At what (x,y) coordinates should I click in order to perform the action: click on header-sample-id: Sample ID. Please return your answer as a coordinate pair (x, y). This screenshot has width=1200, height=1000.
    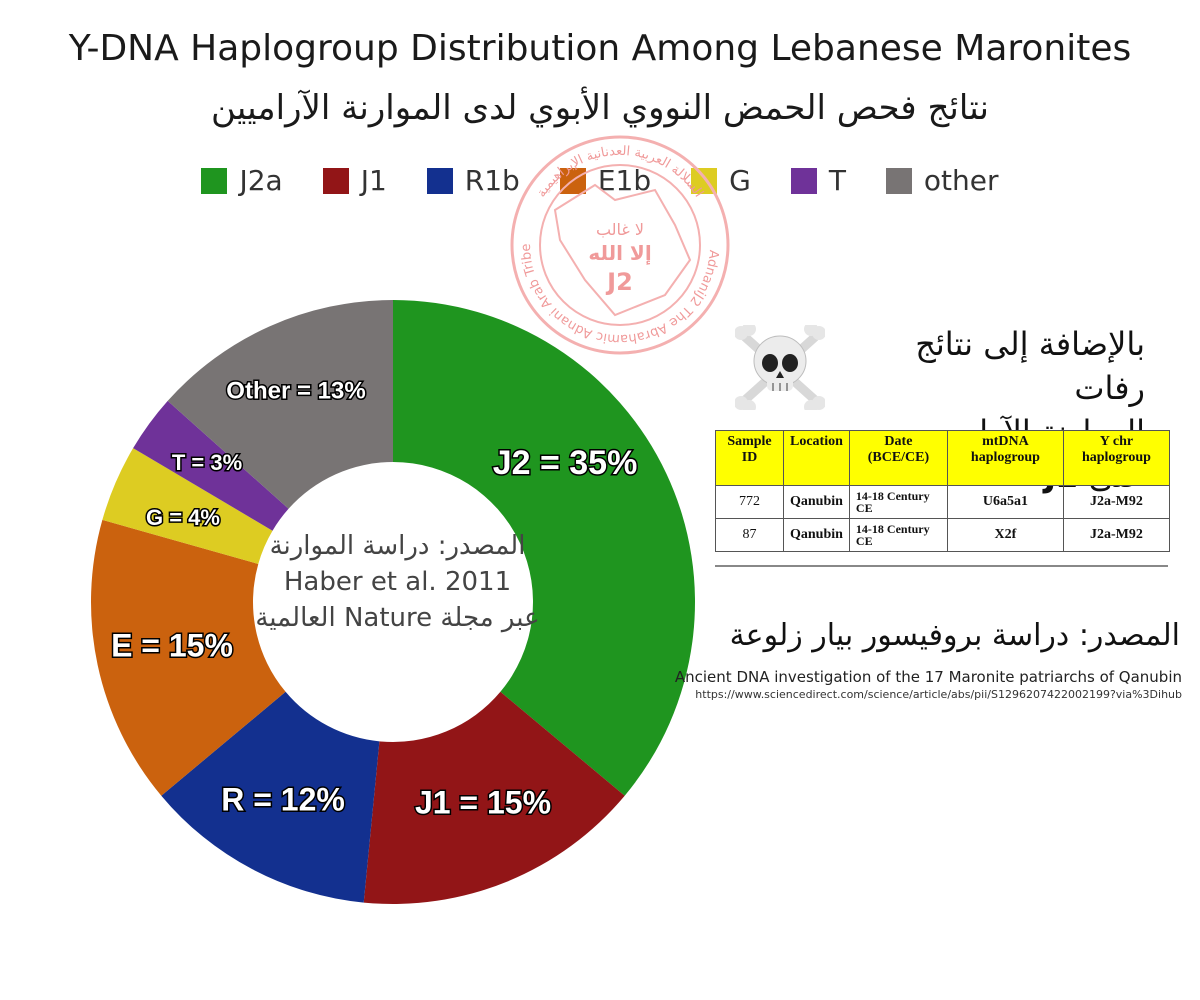
    Looking at the image, I should click on (749, 458).